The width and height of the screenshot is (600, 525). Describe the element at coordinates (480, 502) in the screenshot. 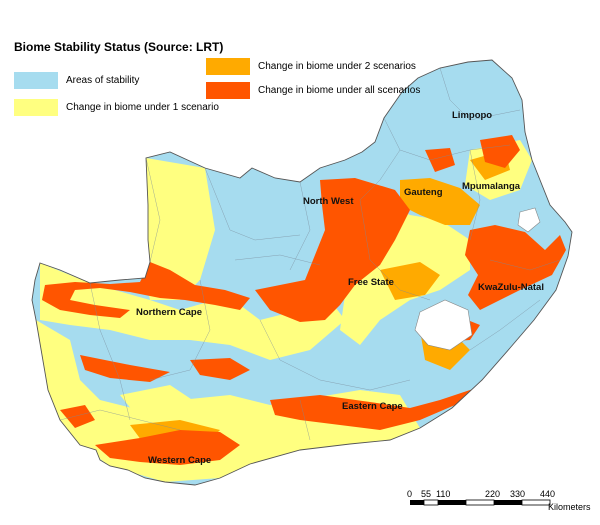

I see `scale-bar` at that location.